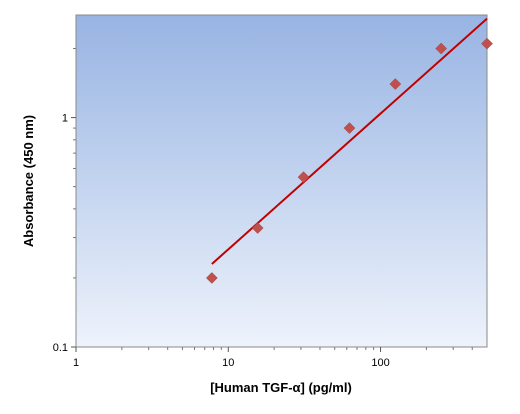 The width and height of the screenshot is (520, 414). What do you see at coordinates (65, 119) in the screenshot?
I see `y-tick-label: 1` at bounding box center [65, 119].